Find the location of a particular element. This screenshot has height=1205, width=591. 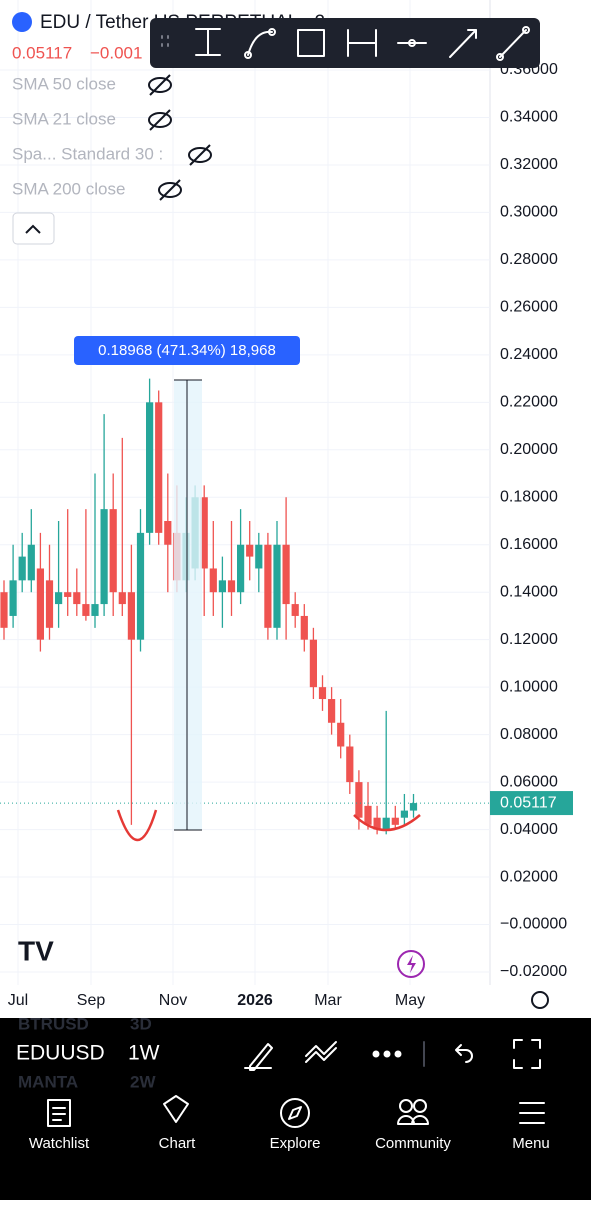

y-tick-label: 0.06000 is located at coordinates (529, 781).